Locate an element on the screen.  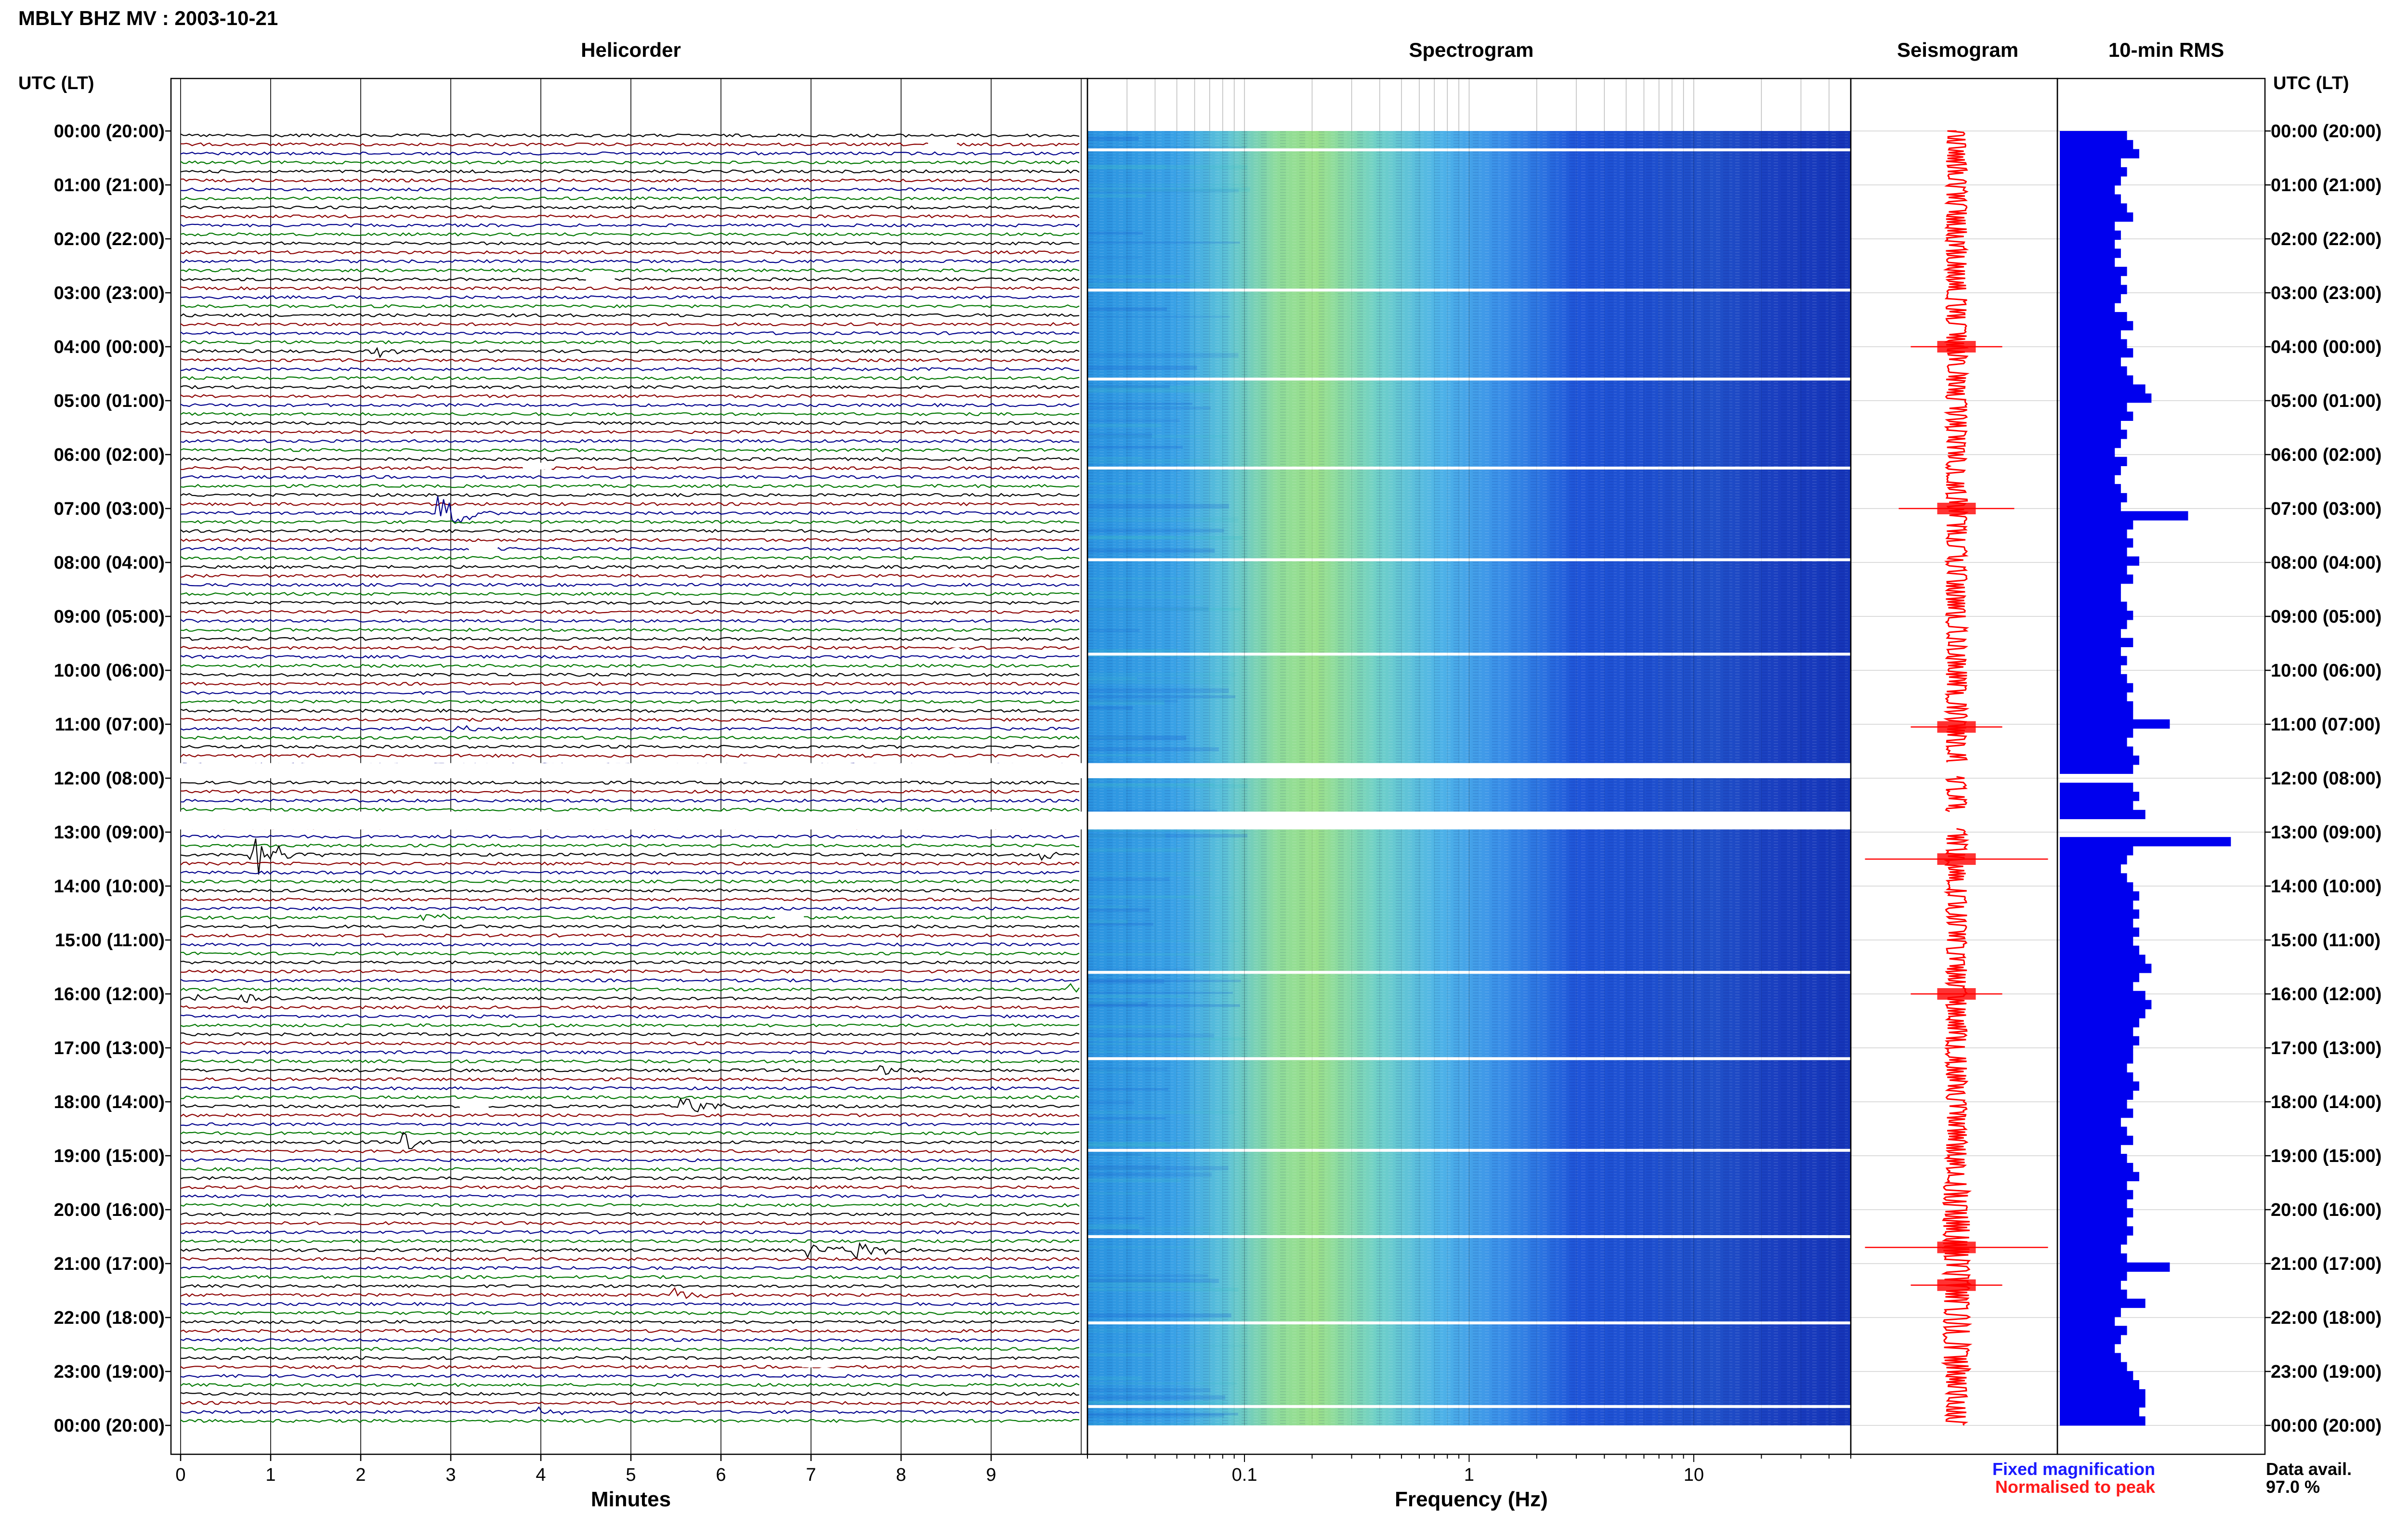
time-label-left: 19:00 (15:00) is located at coordinates (109, 1156).